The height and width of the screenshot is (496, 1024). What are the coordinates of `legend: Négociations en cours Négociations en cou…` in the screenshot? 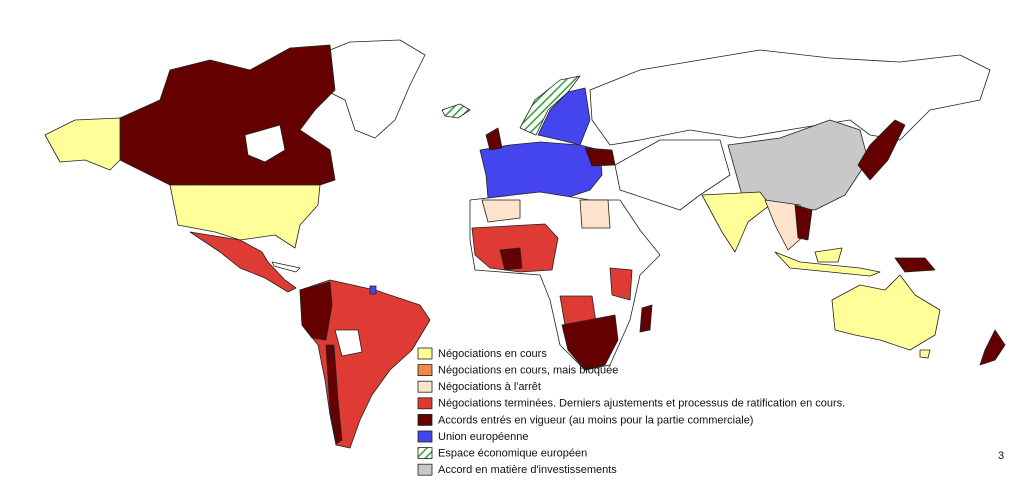 It's located at (631, 411).